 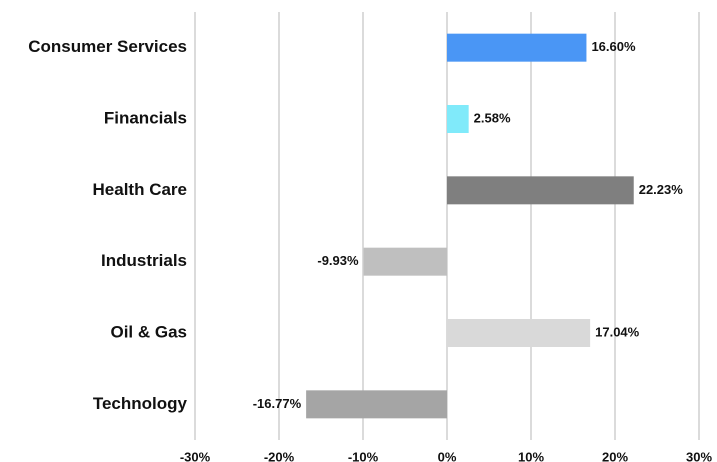 What do you see at coordinates (617, 331) in the screenshot?
I see `value-label: 17.04%` at bounding box center [617, 331].